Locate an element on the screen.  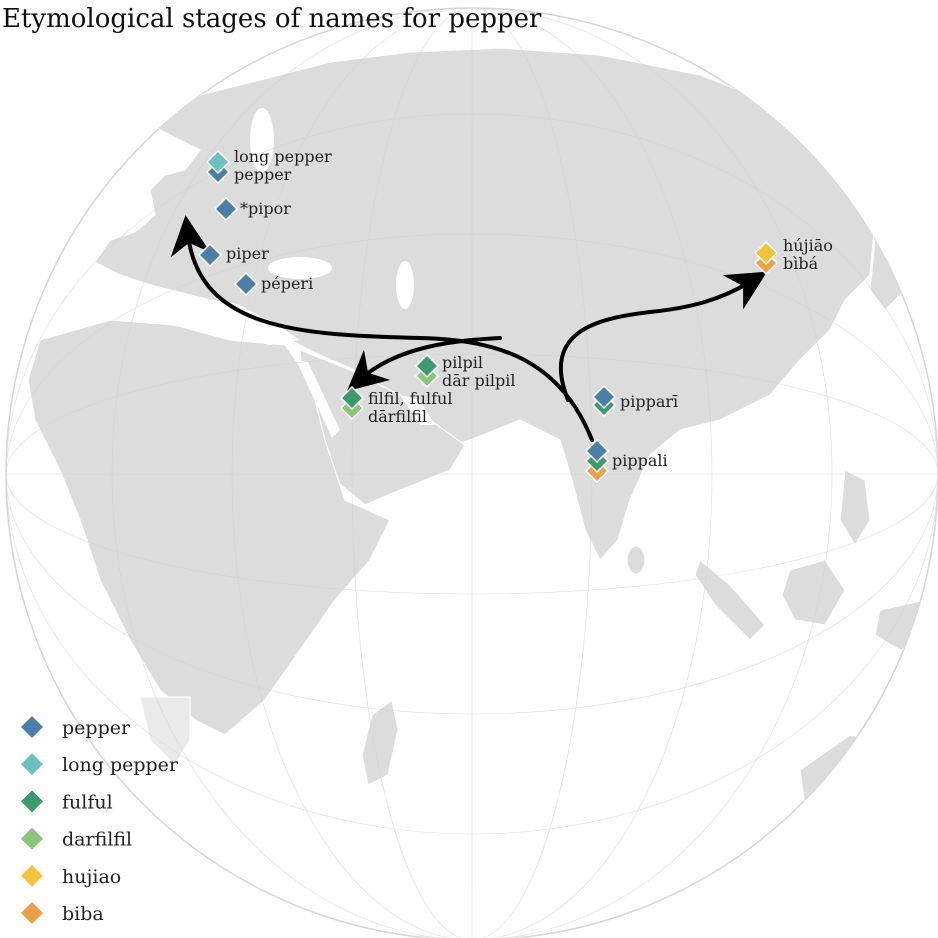
place-proto-germanic: *pipor is located at coordinates (252, 209).